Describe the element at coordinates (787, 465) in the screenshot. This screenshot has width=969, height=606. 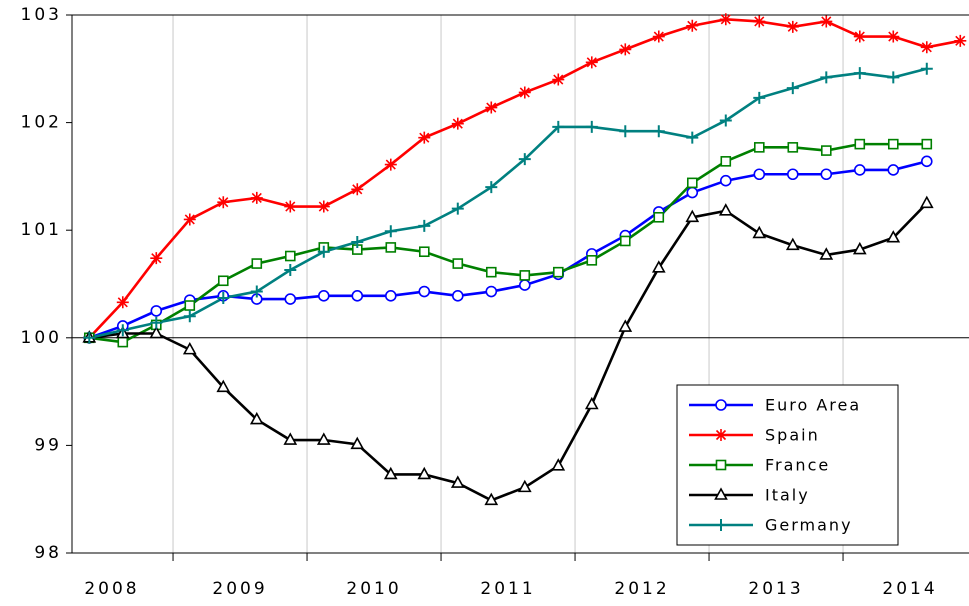
I see `legend: Euro Area Spain France Italy Germany` at that location.